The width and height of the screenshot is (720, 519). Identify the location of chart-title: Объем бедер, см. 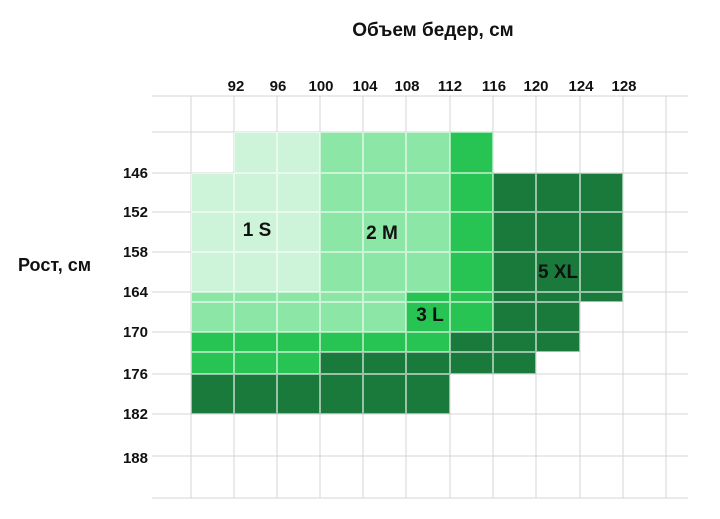
(432, 30).